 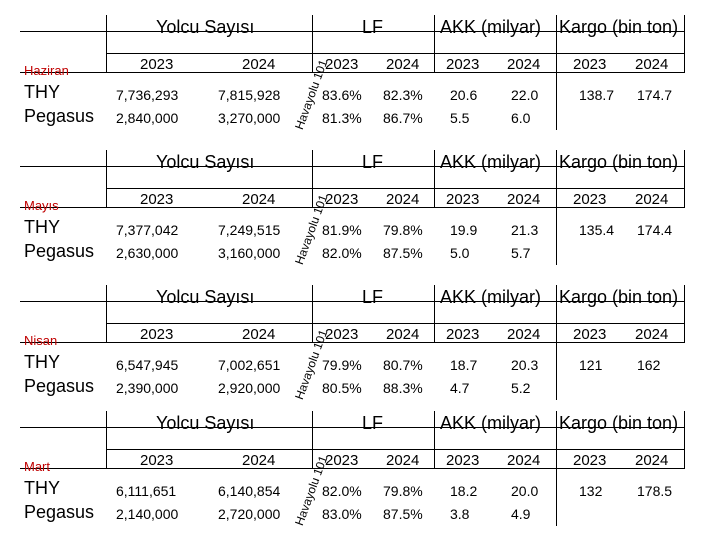 I want to click on pgs-akk-2024-value: 5.7, so click(x=521, y=253).